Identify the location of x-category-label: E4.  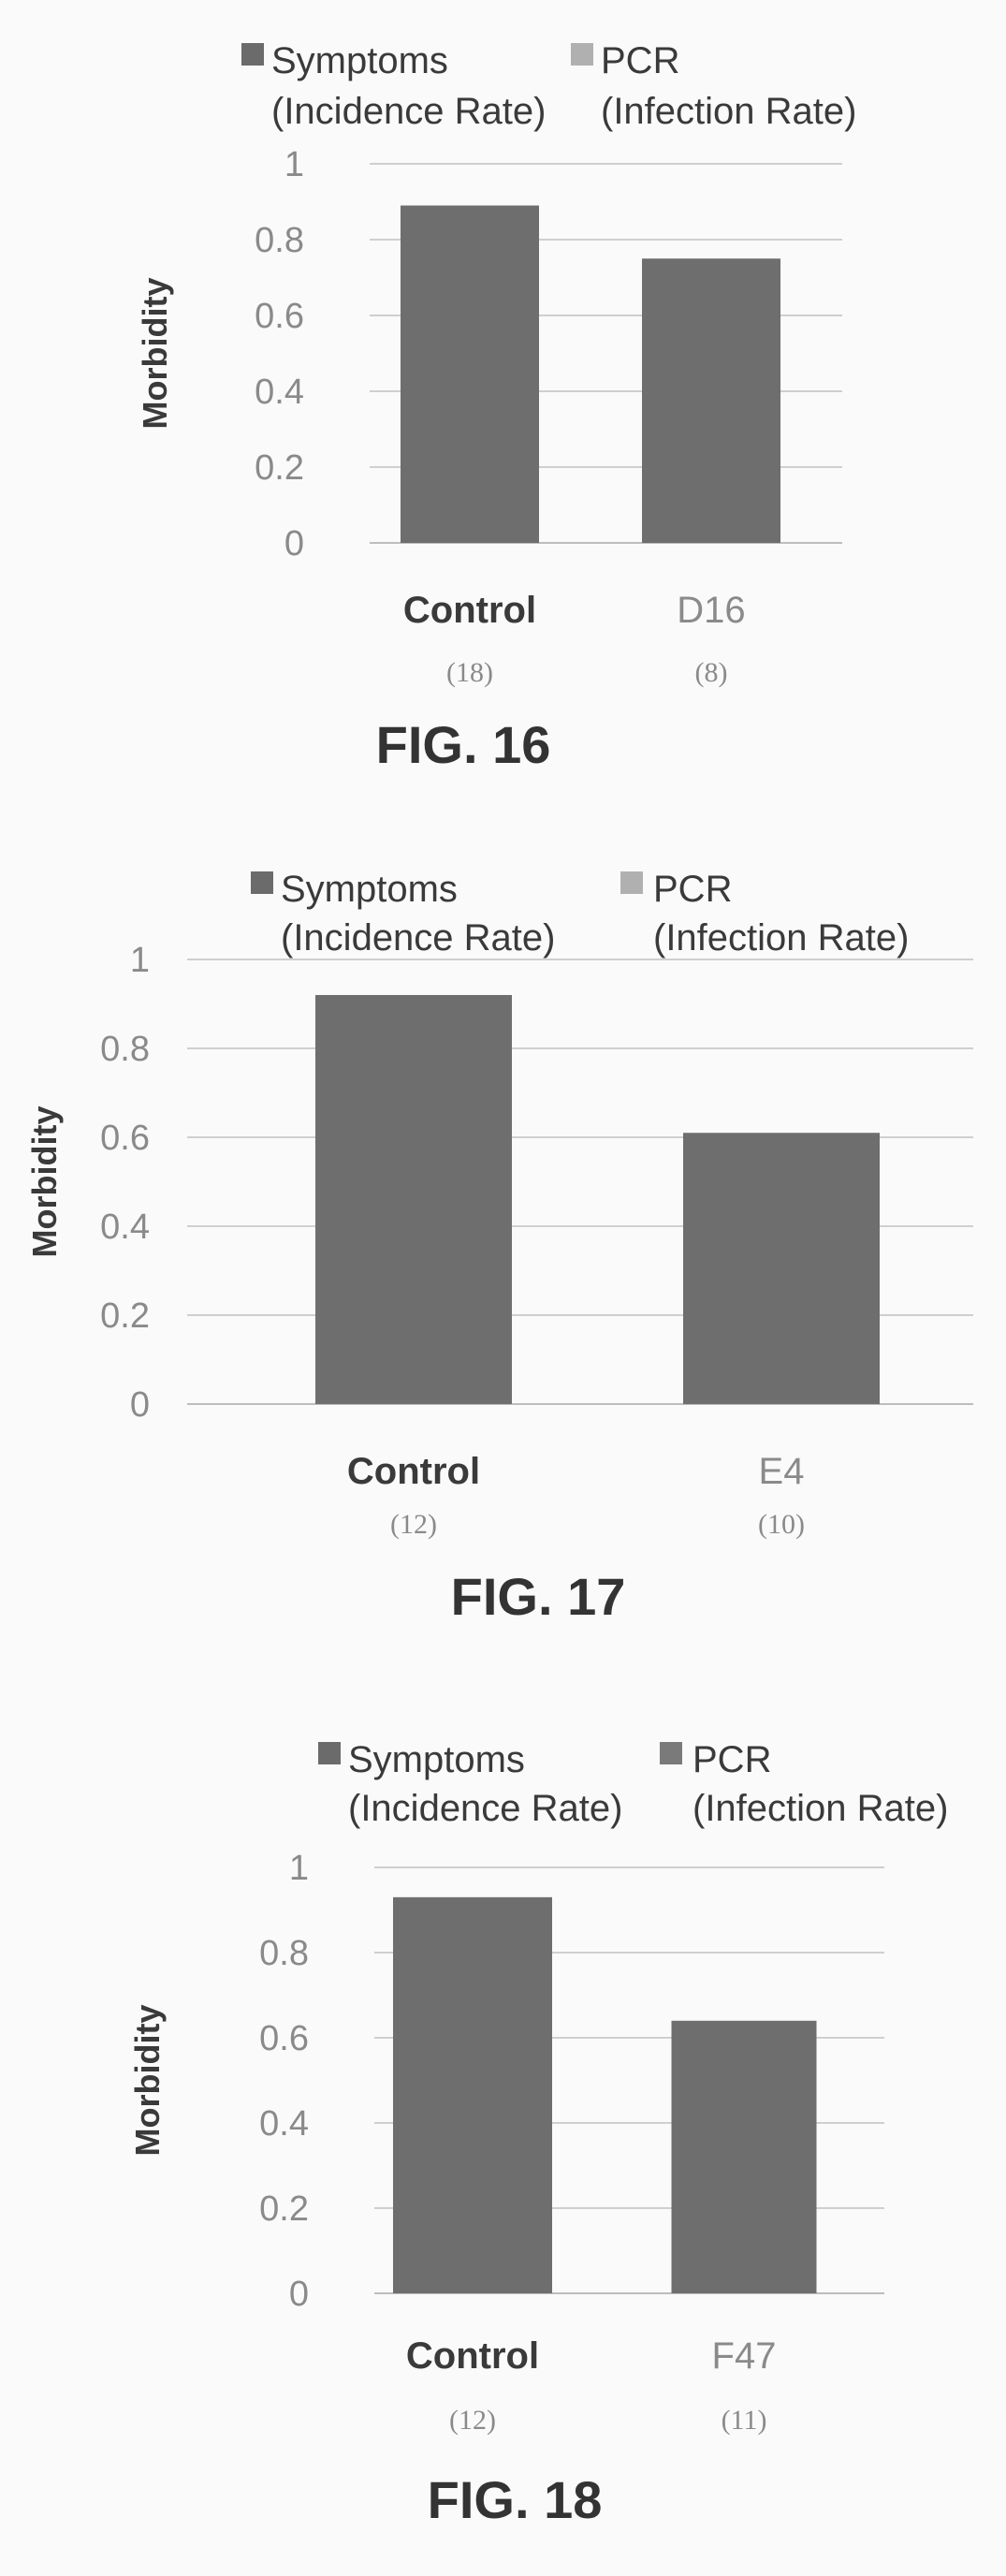
(782, 1471).